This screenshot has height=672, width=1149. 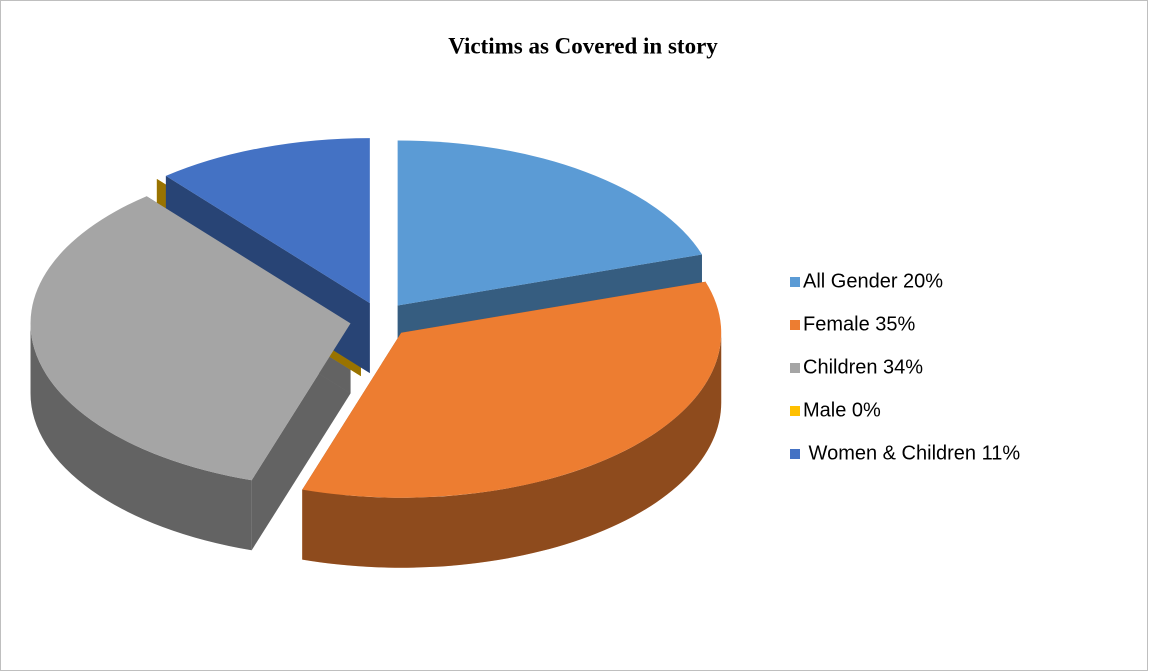 What do you see at coordinates (583, 45) in the screenshot?
I see `chart-title: Victims as Covered in story` at bounding box center [583, 45].